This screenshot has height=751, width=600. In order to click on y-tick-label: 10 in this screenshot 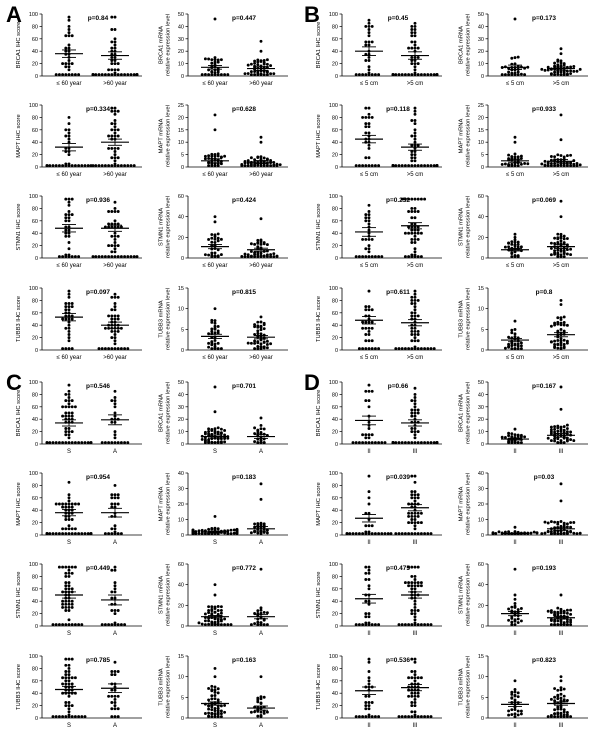, I will do `click(181, 65)`.